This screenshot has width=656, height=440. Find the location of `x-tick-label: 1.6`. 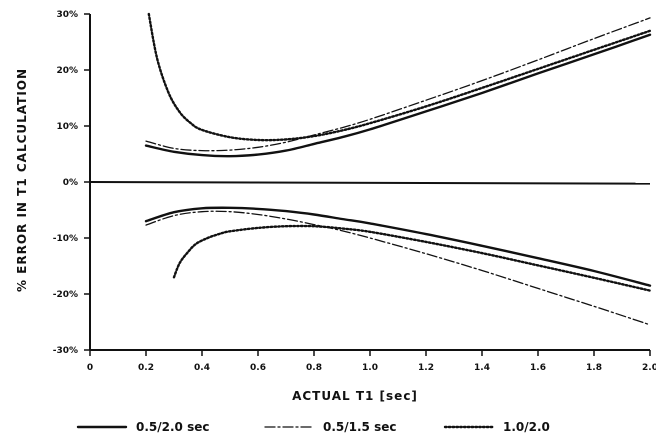

x-tick-label: 1.6 is located at coordinates (538, 368).